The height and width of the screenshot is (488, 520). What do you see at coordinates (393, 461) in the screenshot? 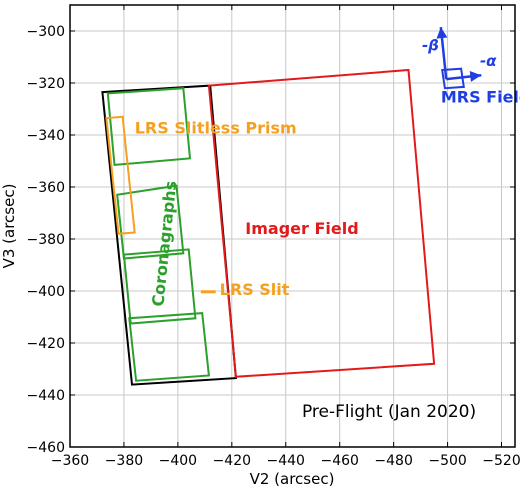
I see `x-tick-label: −480` at bounding box center [393, 461].